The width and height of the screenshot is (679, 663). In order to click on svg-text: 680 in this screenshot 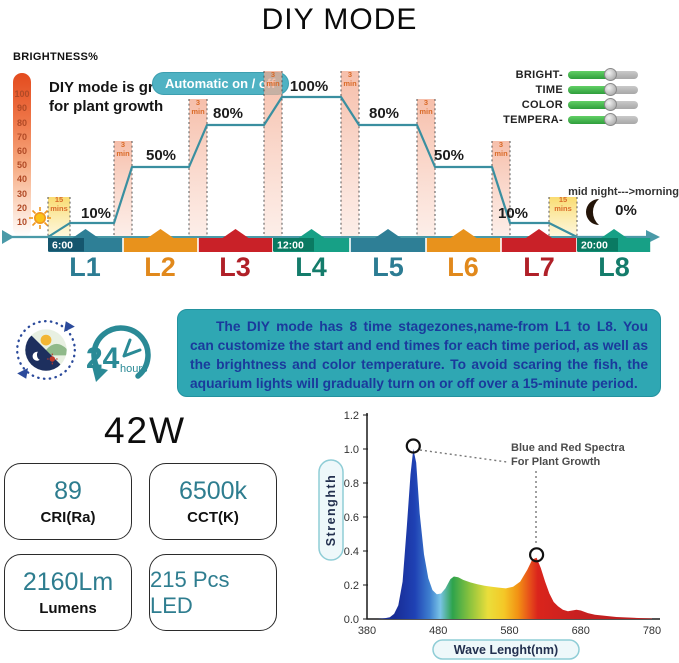, I will do `click(581, 631)`.